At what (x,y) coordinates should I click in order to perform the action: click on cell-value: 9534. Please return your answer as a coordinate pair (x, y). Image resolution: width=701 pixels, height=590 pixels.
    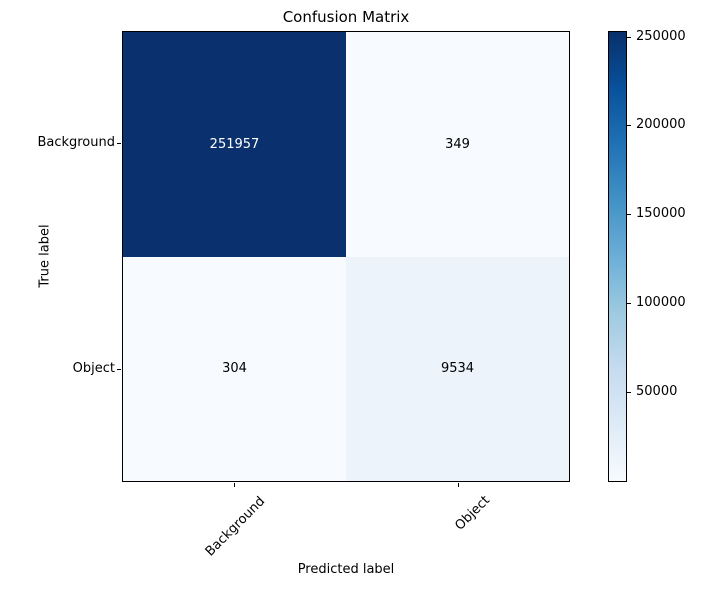
    Looking at the image, I should click on (457, 369).